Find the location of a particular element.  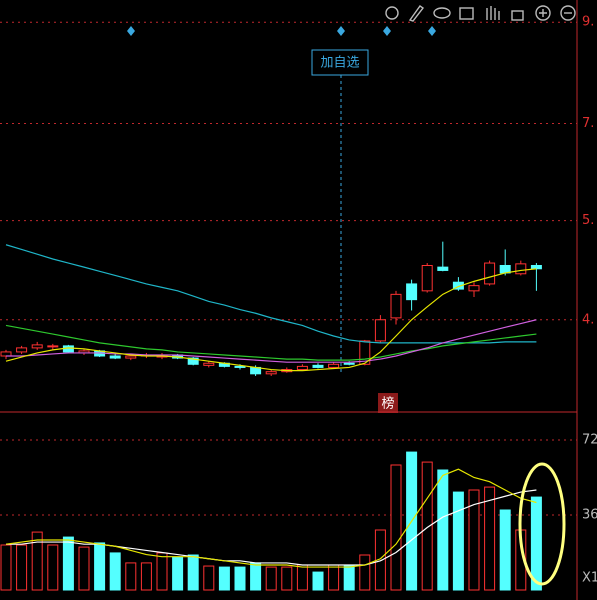

settings-icon is located at coordinates (392, 13).